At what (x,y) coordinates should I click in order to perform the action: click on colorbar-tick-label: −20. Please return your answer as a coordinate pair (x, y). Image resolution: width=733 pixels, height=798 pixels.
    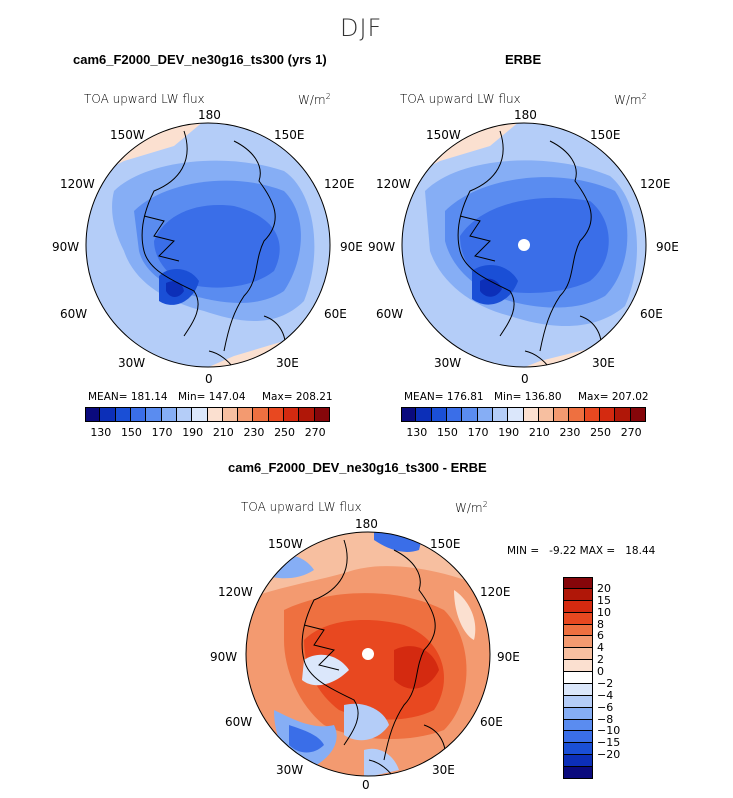
    Looking at the image, I should click on (609, 755).